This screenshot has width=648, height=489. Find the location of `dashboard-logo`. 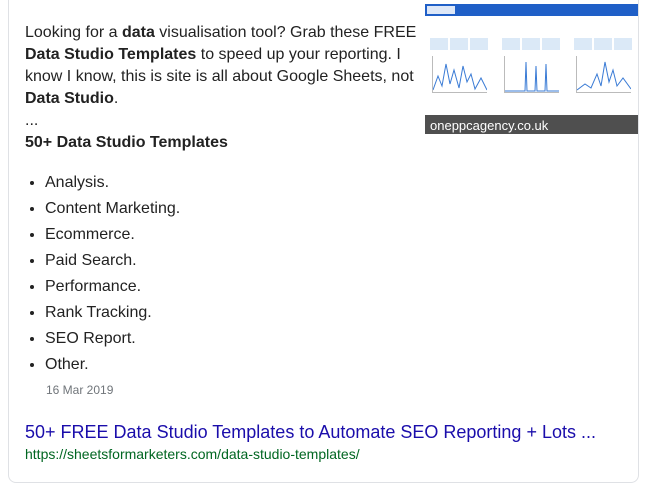

dashboard-logo is located at coordinates (441, 10).